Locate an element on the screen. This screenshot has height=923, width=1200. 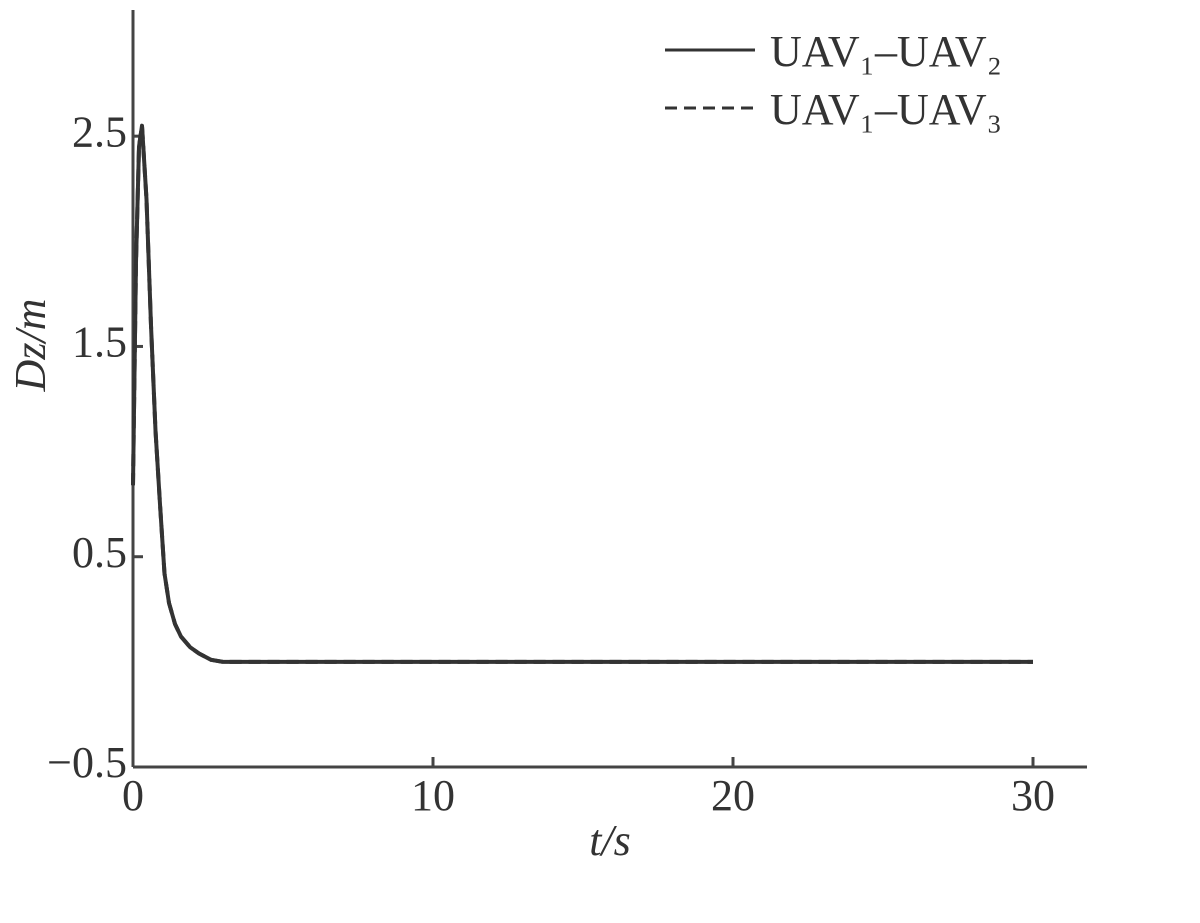
y-tick-label: 0.5 is located at coordinates (99, 552).